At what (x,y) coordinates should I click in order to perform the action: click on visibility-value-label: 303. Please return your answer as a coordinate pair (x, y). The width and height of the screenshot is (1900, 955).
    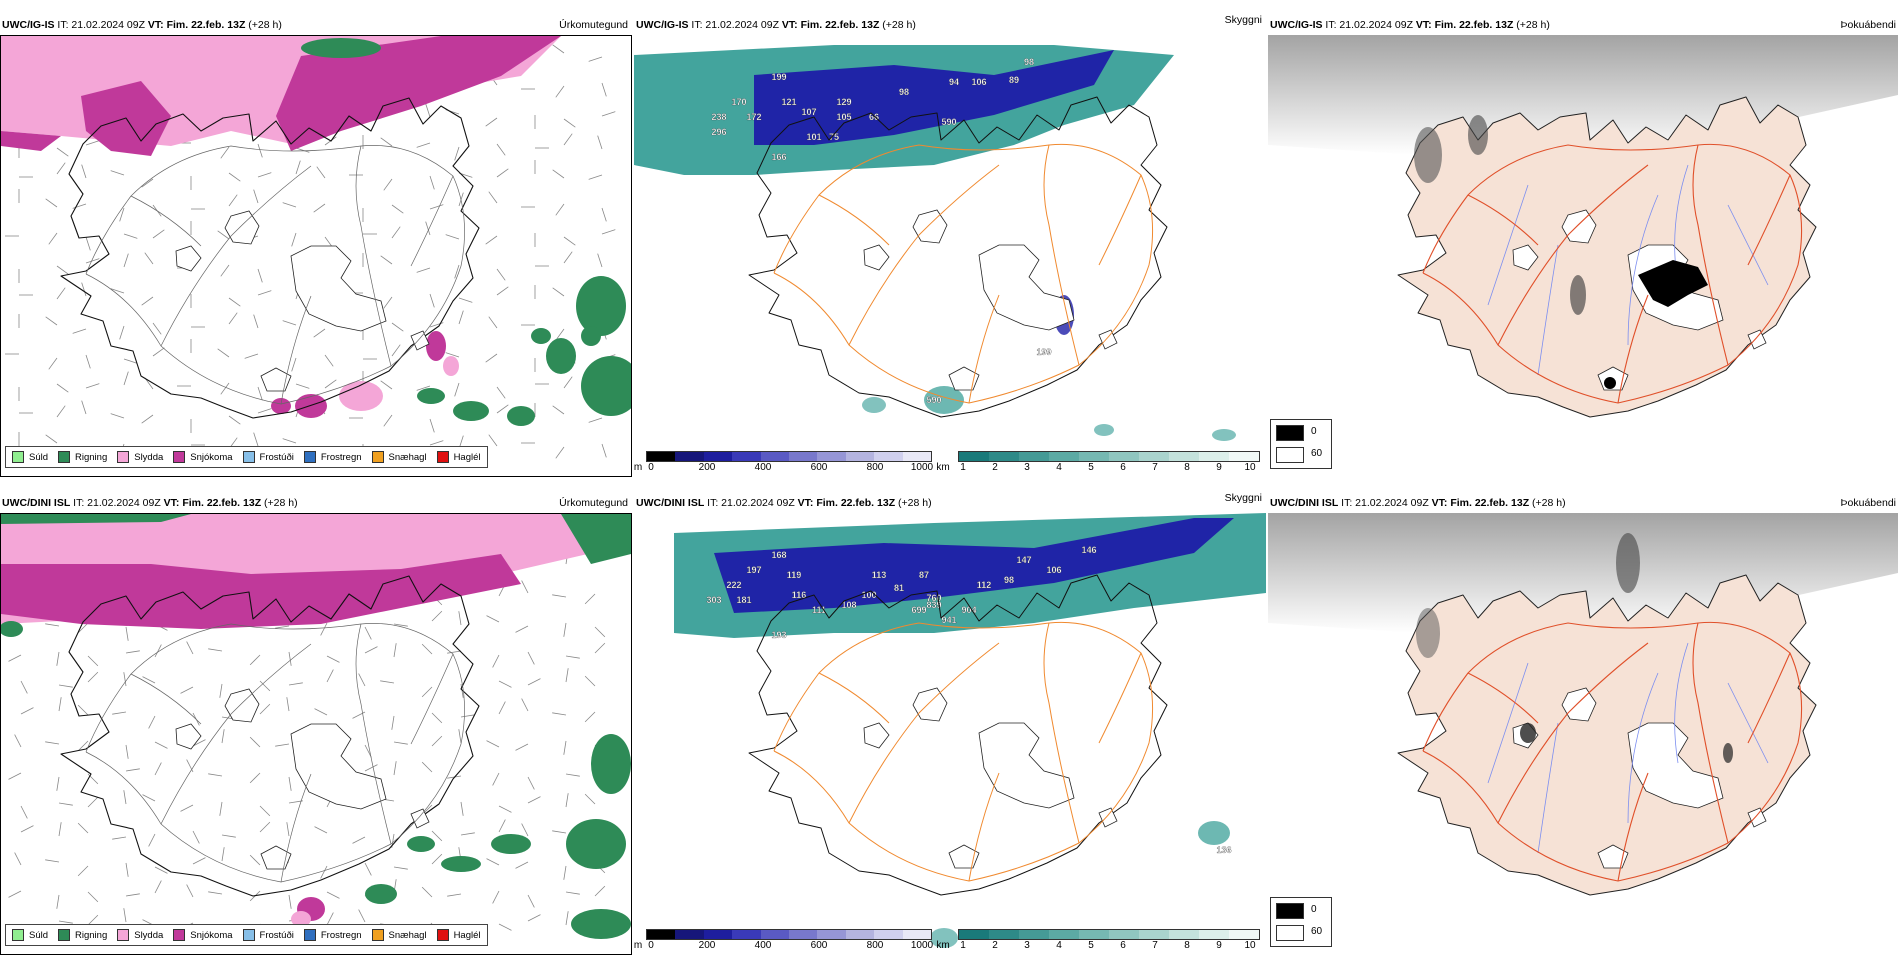
    Looking at the image, I should click on (713, 600).